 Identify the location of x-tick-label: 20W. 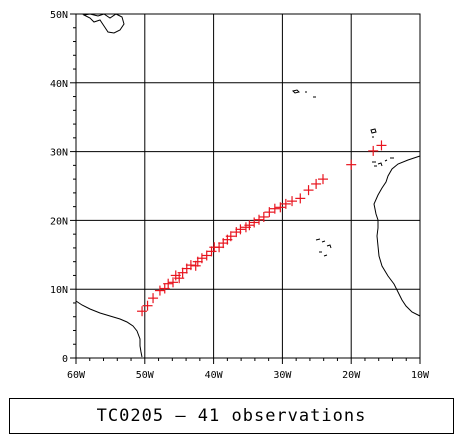
(351, 375).